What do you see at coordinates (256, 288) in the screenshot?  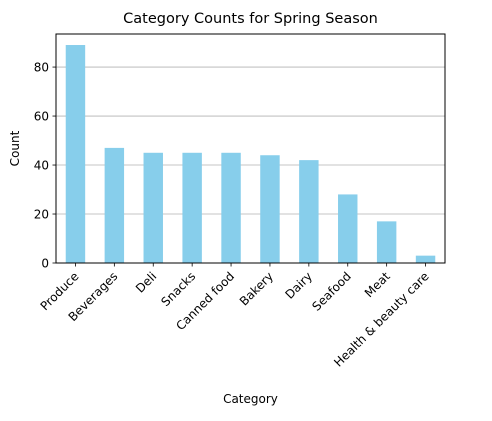 I see `x-tick-label-5: Bakery` at bounding box center [256, 288].